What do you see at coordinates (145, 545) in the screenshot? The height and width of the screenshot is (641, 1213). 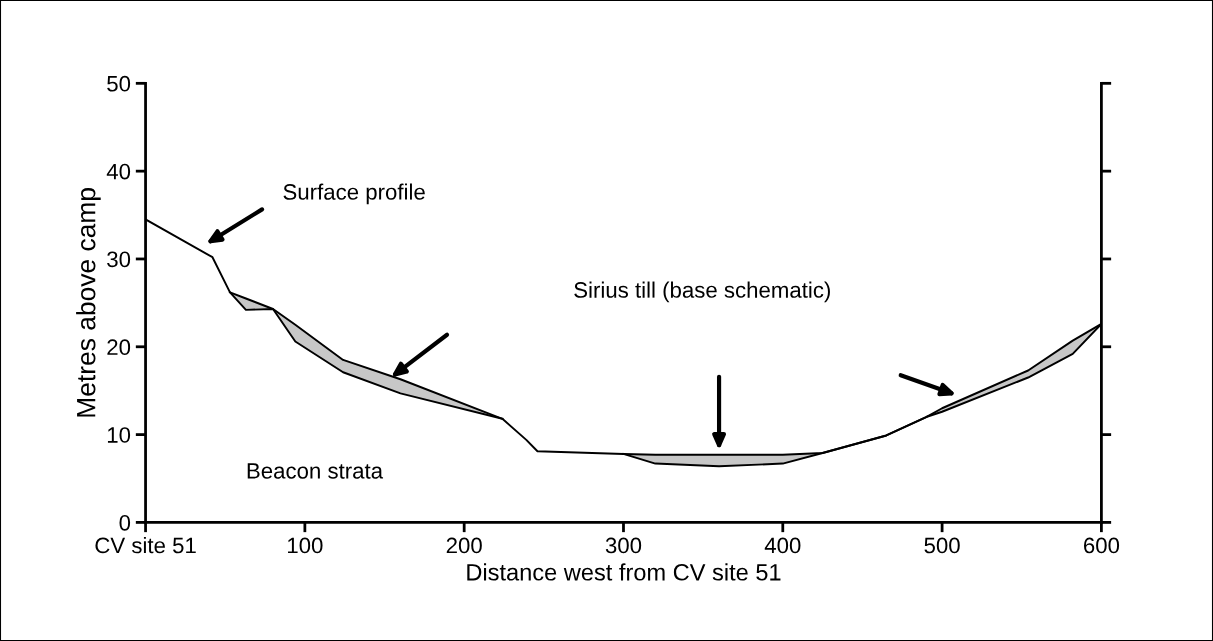 I see `x-tick-label: CV site 51` at bounding box center [145, 545].